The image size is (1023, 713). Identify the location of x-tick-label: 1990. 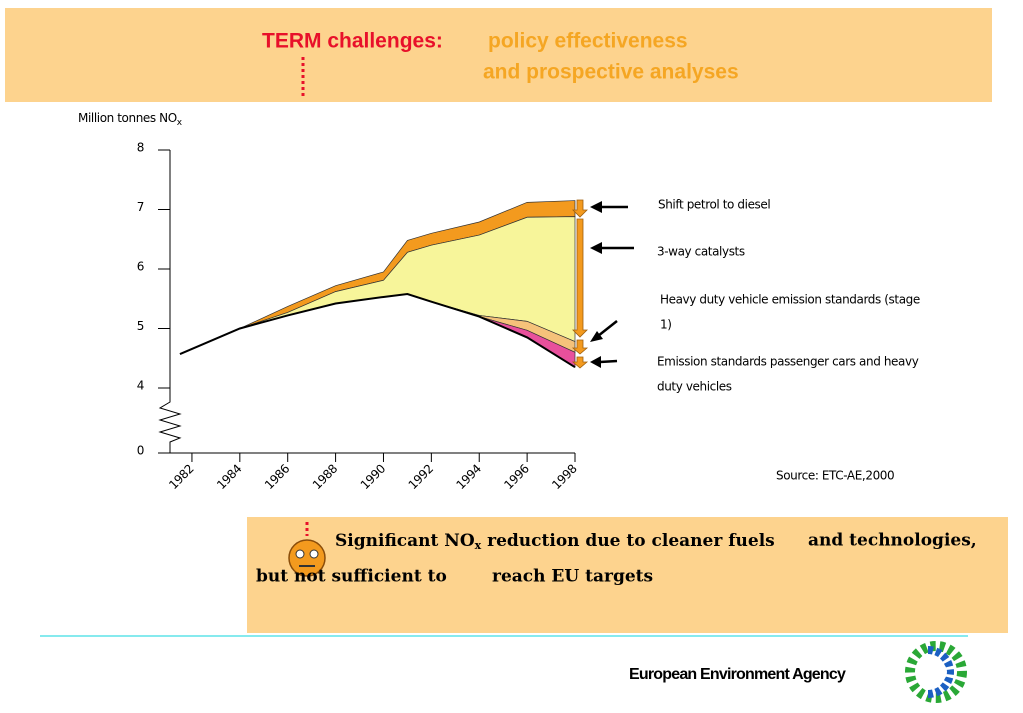
(373, 477).